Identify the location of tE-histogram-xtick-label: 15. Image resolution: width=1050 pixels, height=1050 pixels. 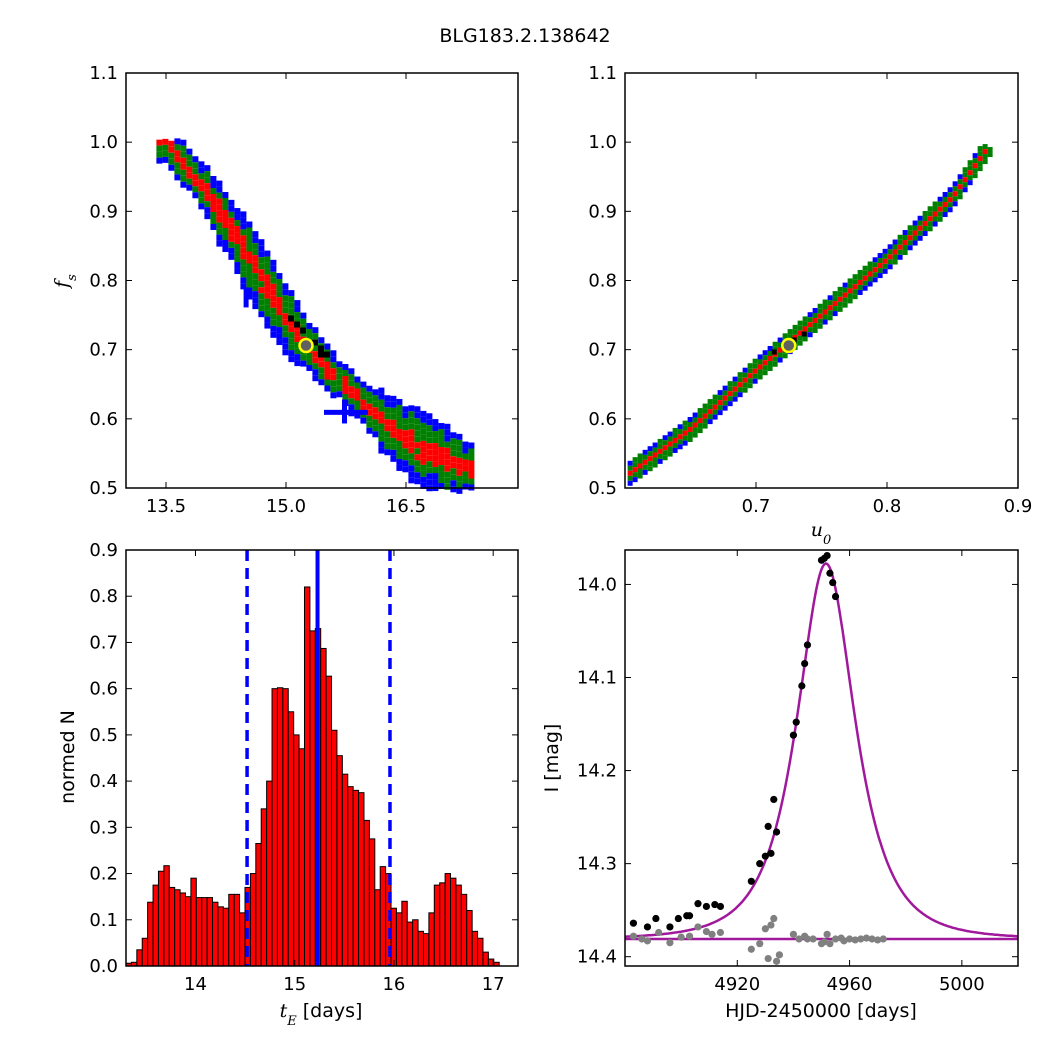
(294, 984).